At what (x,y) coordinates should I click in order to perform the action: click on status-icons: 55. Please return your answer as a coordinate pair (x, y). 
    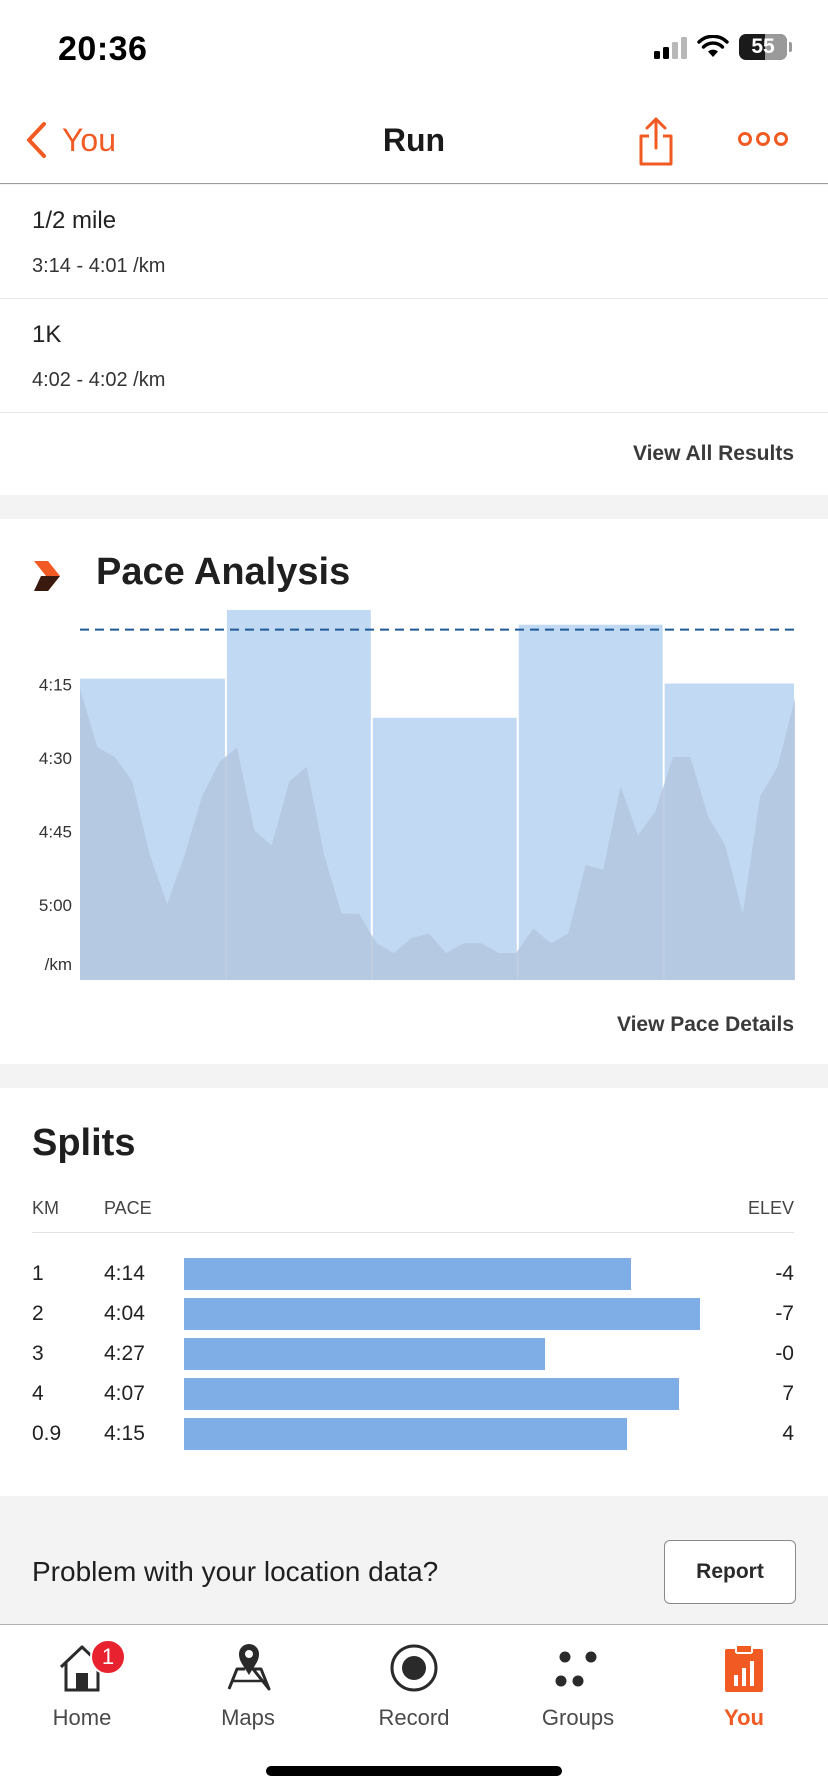
    Looking at the image, I should click on (723, 47).